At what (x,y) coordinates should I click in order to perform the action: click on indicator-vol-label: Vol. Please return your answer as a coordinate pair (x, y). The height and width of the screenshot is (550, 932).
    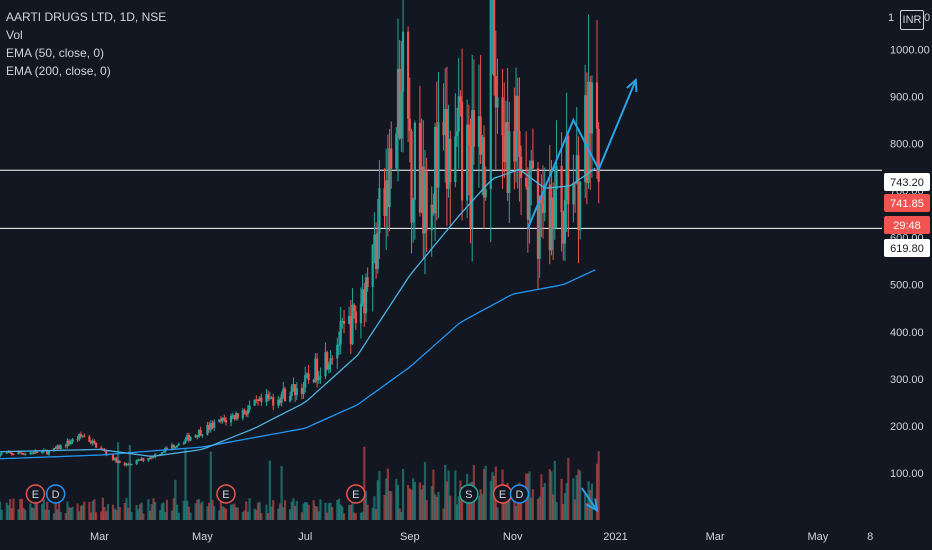
    Looking at the image, I should click on (14, 35).